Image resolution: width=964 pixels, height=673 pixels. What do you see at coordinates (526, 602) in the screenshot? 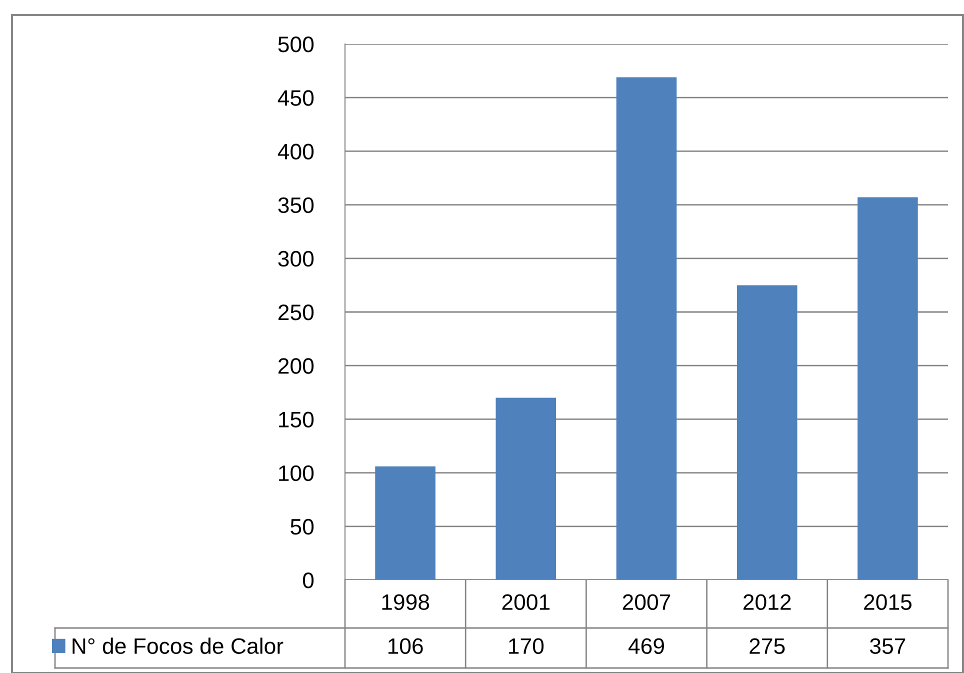
I see `x-tick-label: 2001` at bounding box center [526, 602].